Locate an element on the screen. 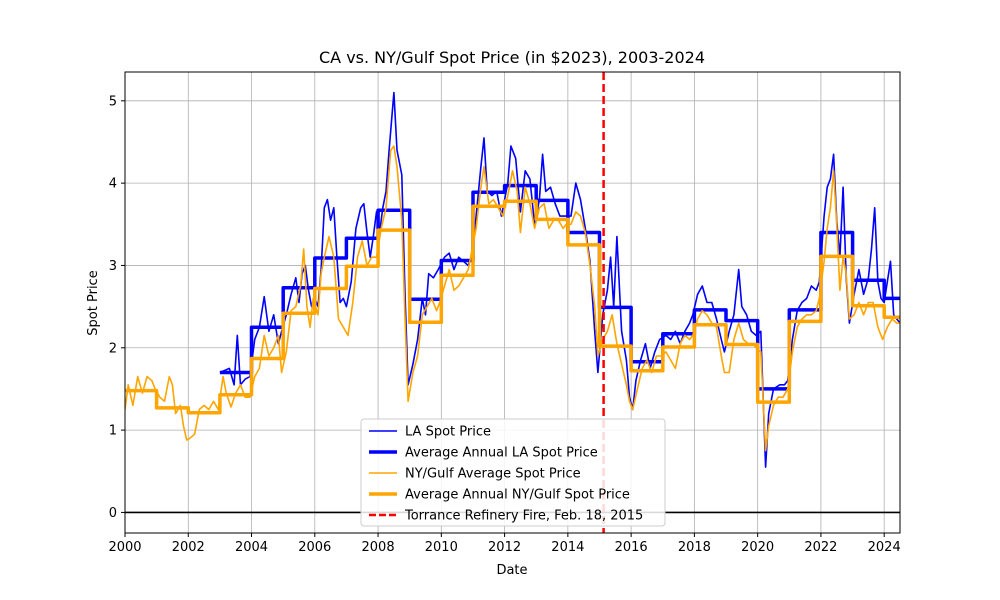 This screenshot has width=1000, height=600. legend-label: LA Spot Price is located at coordinates (448, 432).